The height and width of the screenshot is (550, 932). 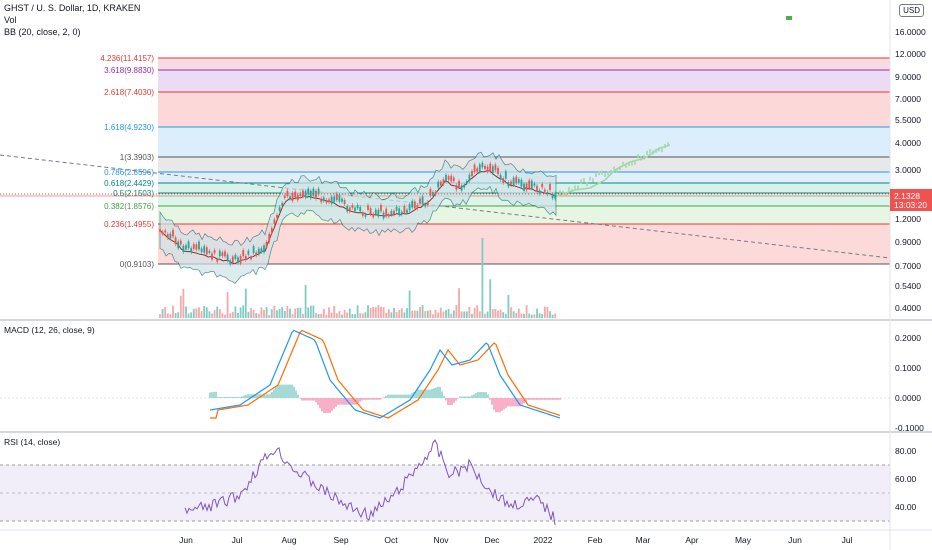 What do you see at coordinates (42, 32) in the screenshot?
I see `bollinger-bands-label: BB (20, close, 2, 0)` at bounding box center [42, 32].